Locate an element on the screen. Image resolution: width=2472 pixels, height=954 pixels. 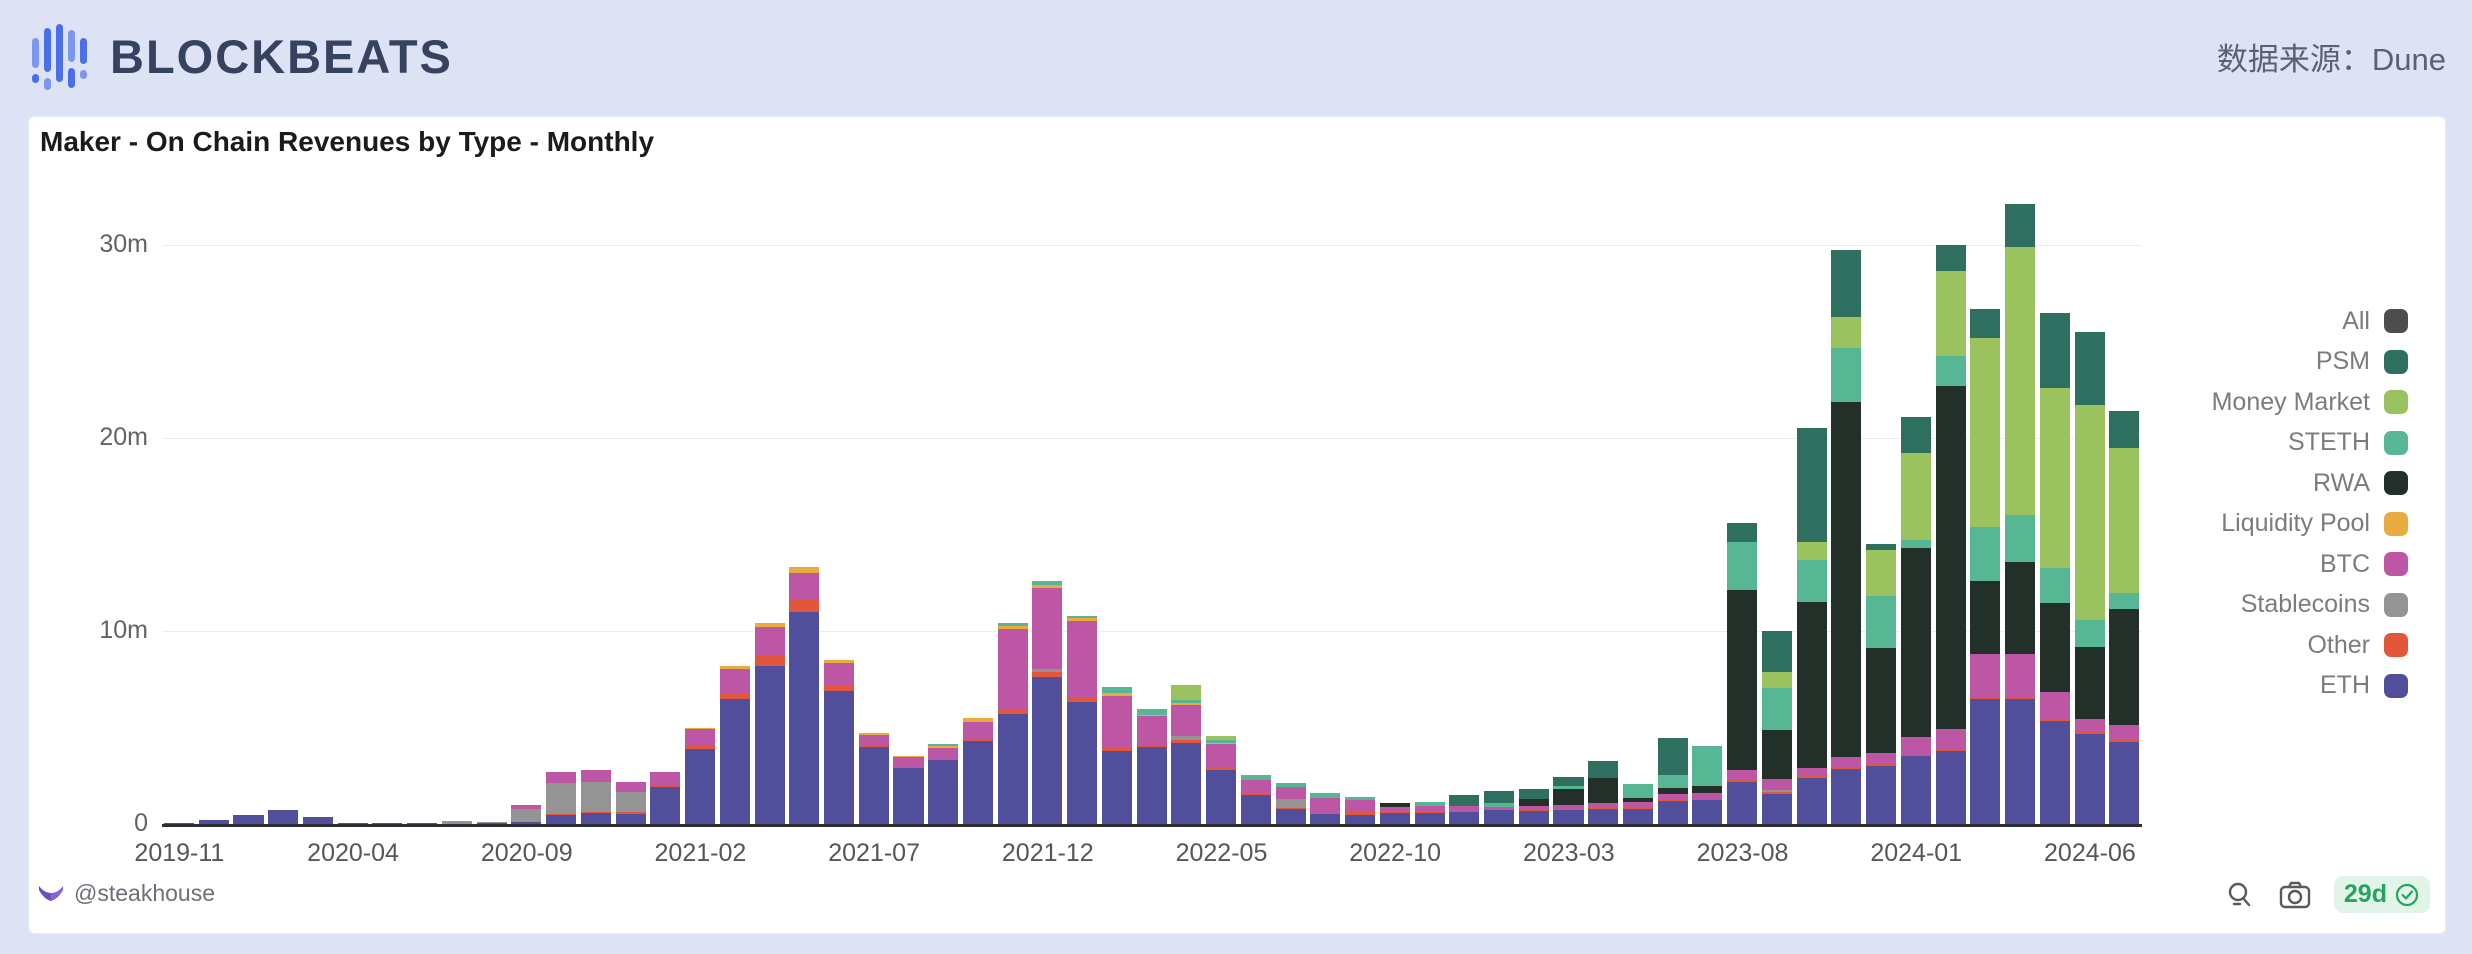
legend-label: Stablecoins is located at coordinates (2305, 604).